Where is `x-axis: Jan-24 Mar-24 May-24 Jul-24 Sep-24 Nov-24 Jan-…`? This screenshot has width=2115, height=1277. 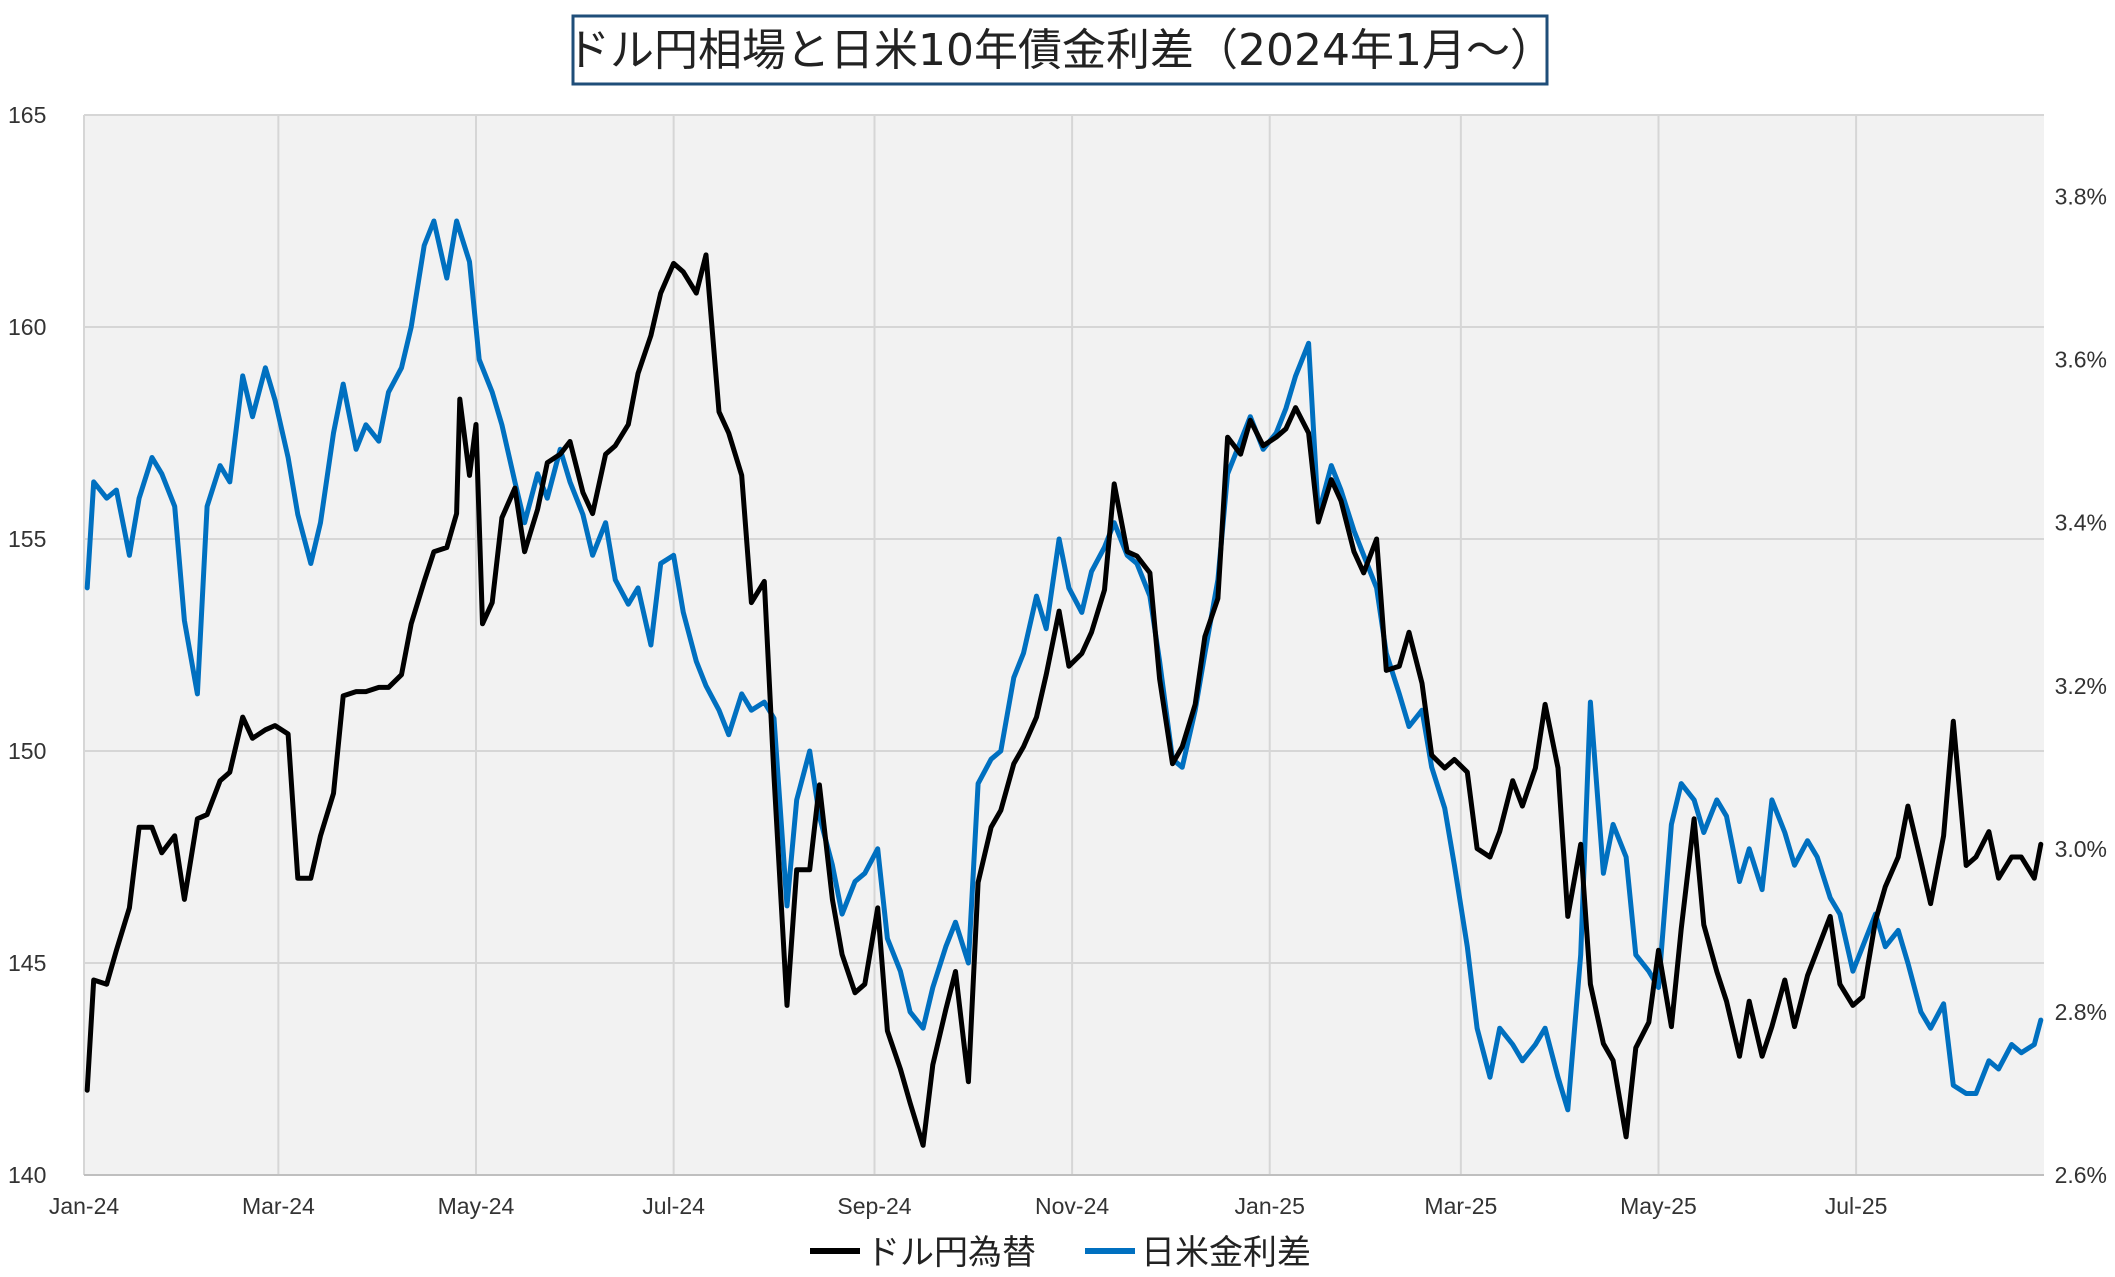
x-axis: Jan-24 Mar-24 May-24 Jul-24 Sep-24 Nov-24 Jan-… is located at coordinates (1046, 1196).